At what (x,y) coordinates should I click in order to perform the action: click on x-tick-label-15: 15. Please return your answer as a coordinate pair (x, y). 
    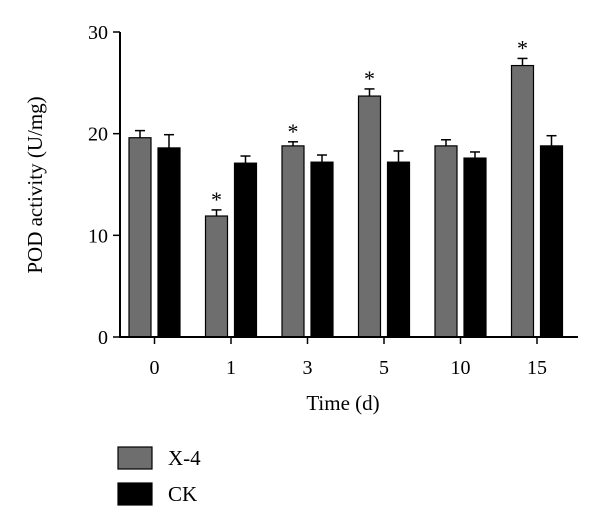
    Looking at the image, I should click on (537, 368).